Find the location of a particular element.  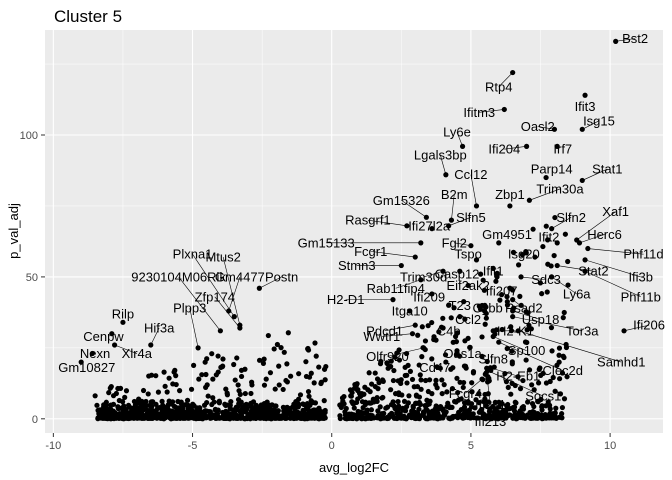

point-label: Slfn8 is located at coordinates (493, 359).